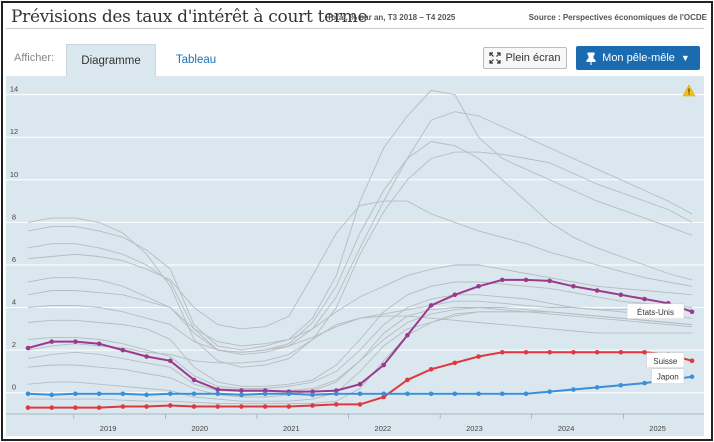 This screenshot has width=714, height=442. I want to click on tab-tableau: Tableau, so click(196, 60).